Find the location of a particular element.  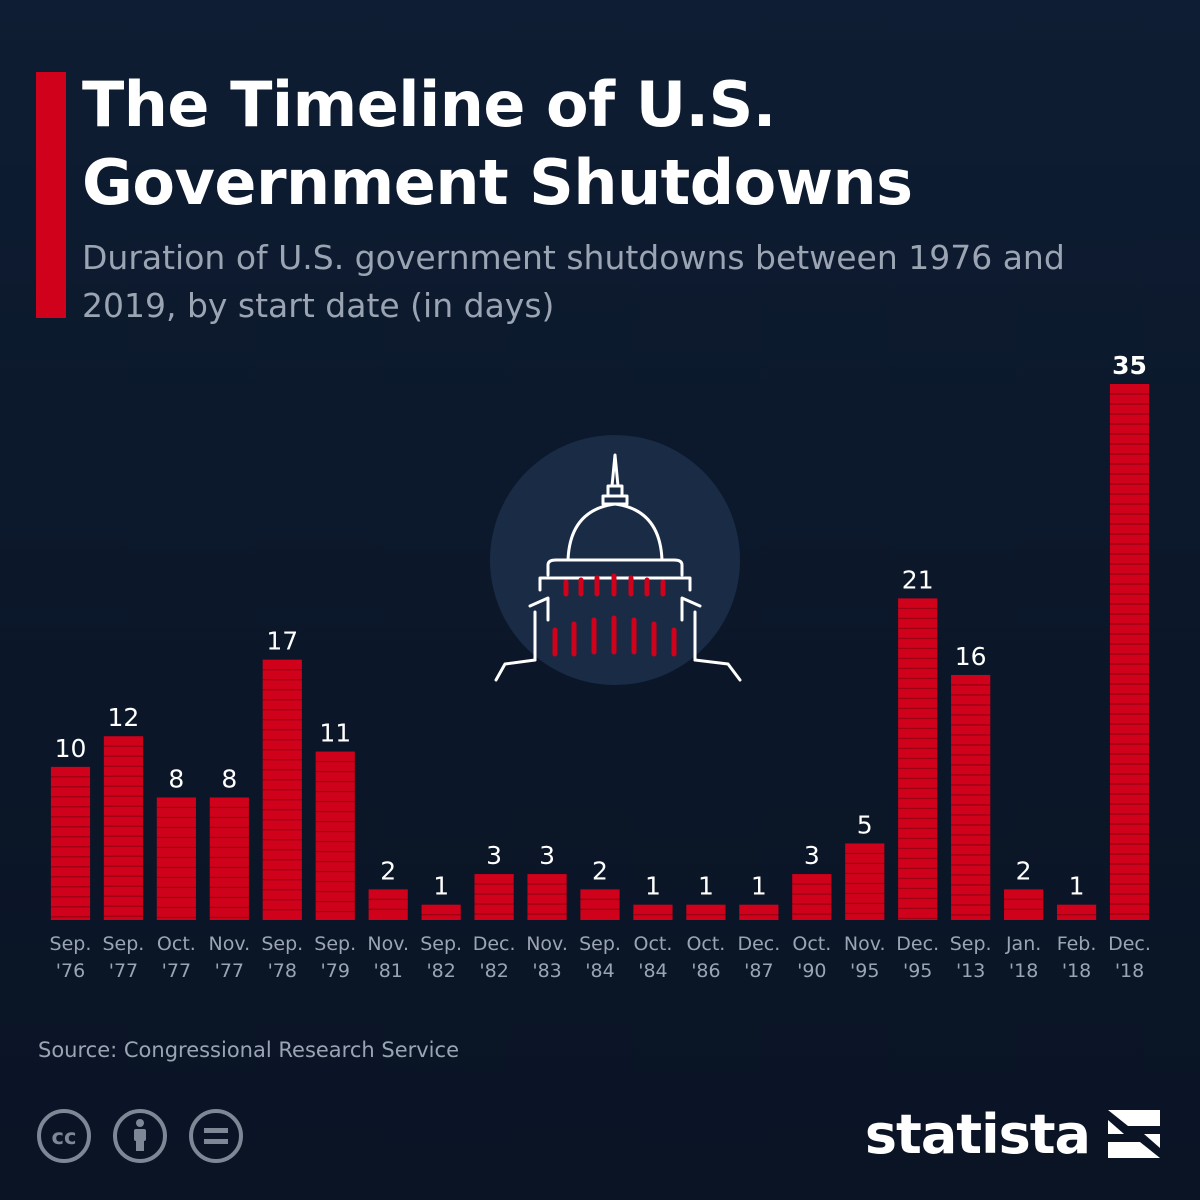

x-tick-label-line: '95 is located at coordinates (917, 971).